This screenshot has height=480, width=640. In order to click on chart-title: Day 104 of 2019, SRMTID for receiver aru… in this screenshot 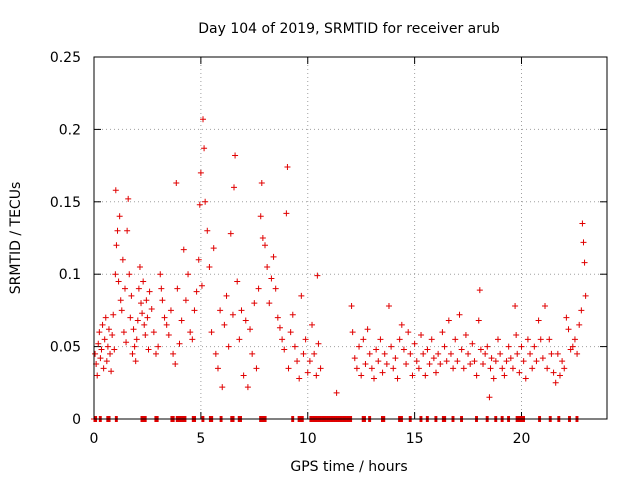, I will do `click(349, 29)`.